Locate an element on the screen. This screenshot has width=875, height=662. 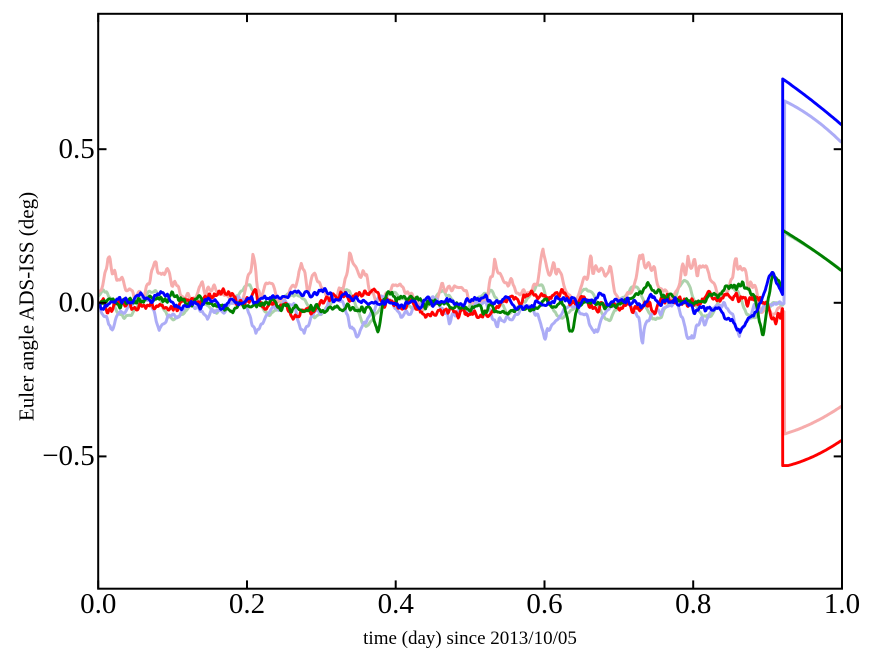
svg-text: 0.2 is located at coordinates (247, 604).